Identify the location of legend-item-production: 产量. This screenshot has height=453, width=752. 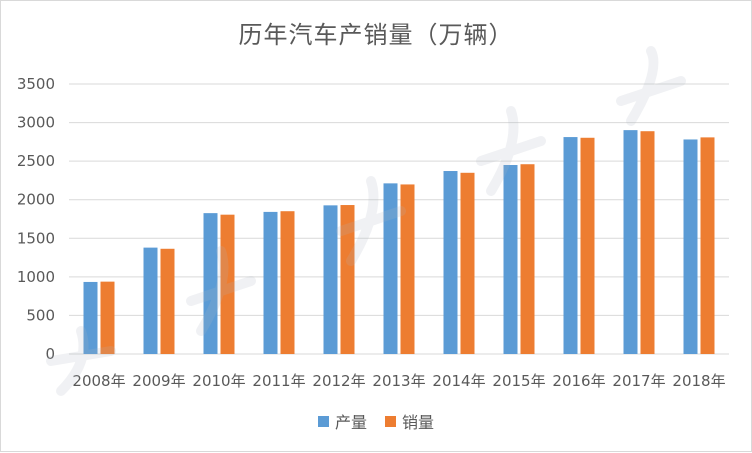
(342, 421).